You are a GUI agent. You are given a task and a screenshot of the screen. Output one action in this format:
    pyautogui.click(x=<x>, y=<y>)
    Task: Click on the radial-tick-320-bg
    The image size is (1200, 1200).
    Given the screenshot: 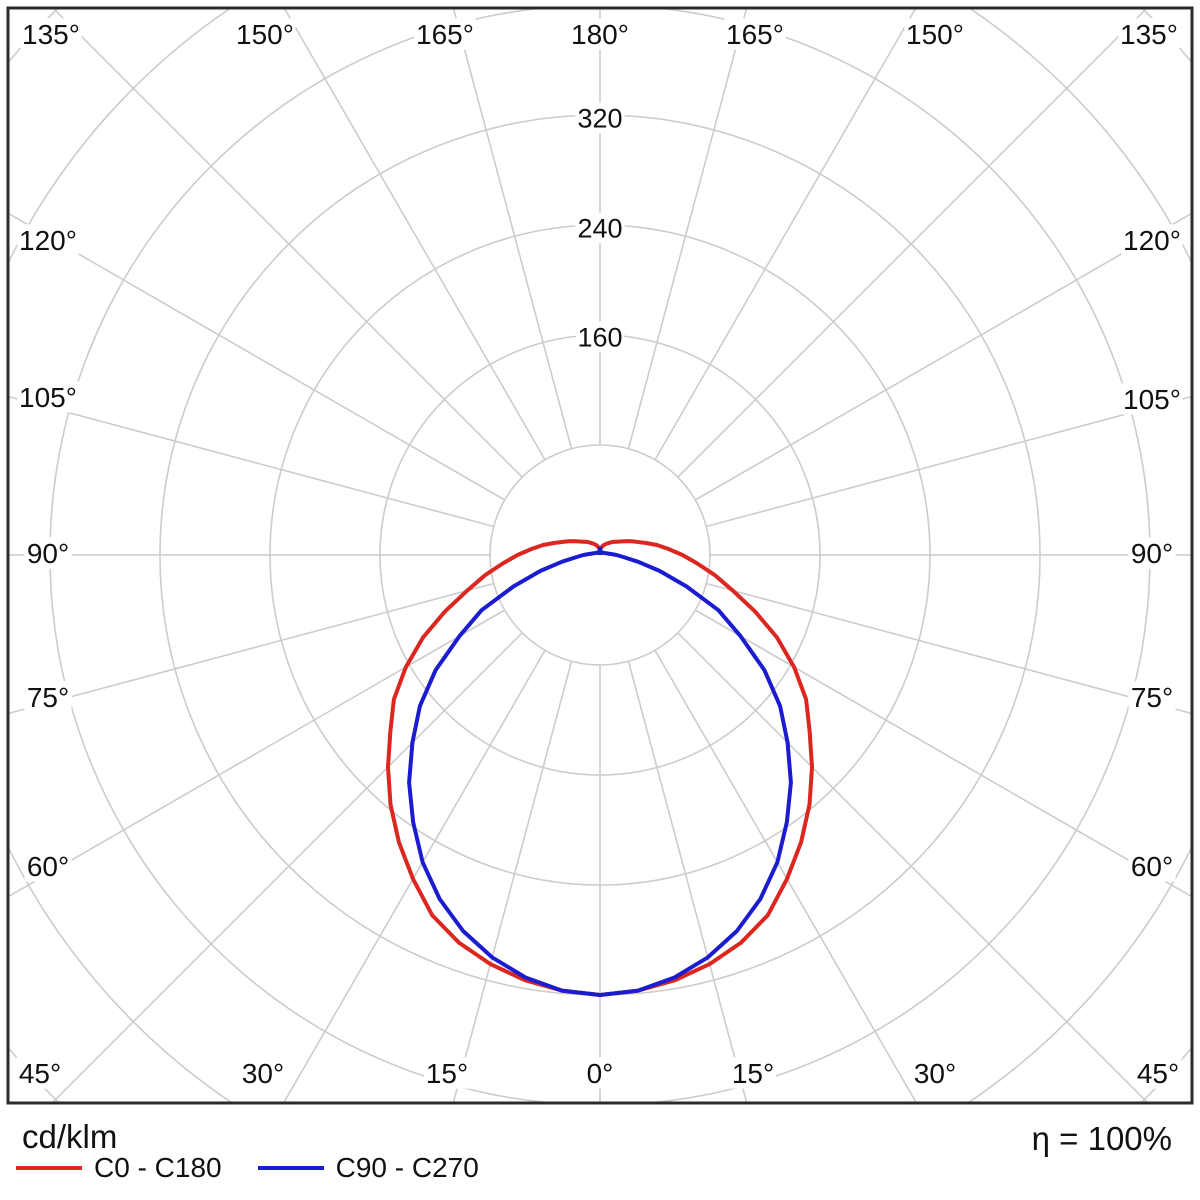 What is the action you would take?
    pyautogui.click(x=600, y=118)
    